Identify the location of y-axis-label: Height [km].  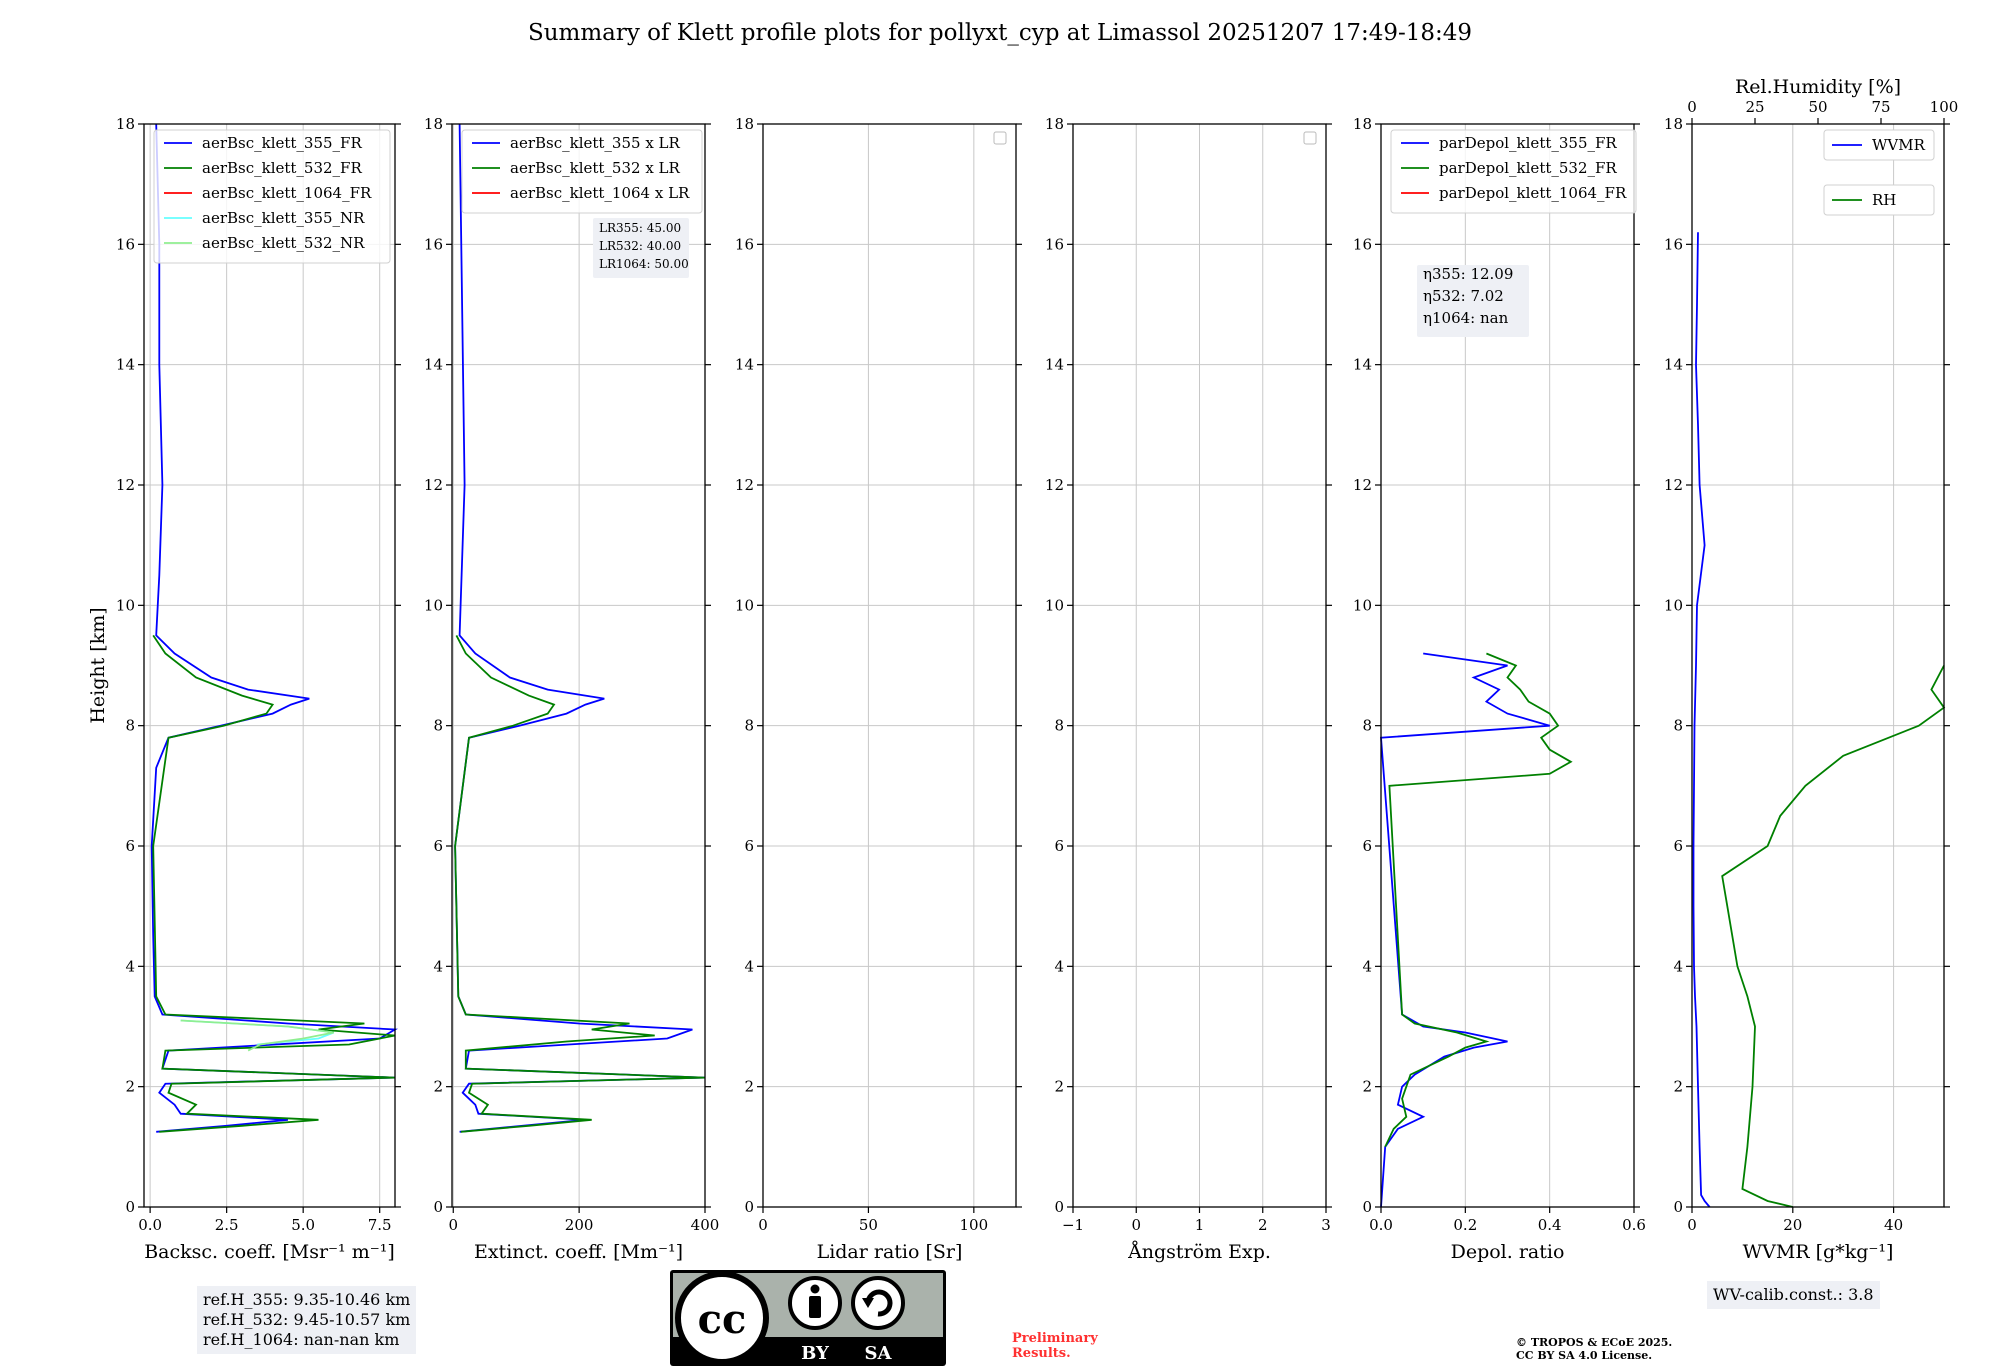
(98, 665).